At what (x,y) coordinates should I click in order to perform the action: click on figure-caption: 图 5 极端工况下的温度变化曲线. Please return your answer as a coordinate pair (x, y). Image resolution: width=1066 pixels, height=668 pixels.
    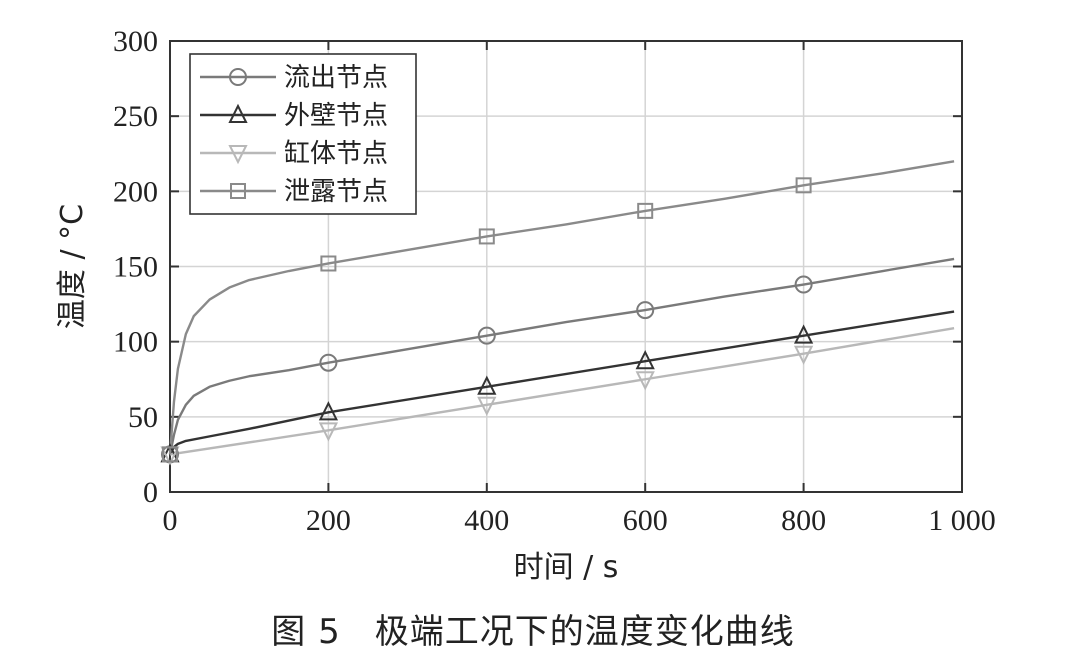
    Looking at the image, I should click on (533, 628).